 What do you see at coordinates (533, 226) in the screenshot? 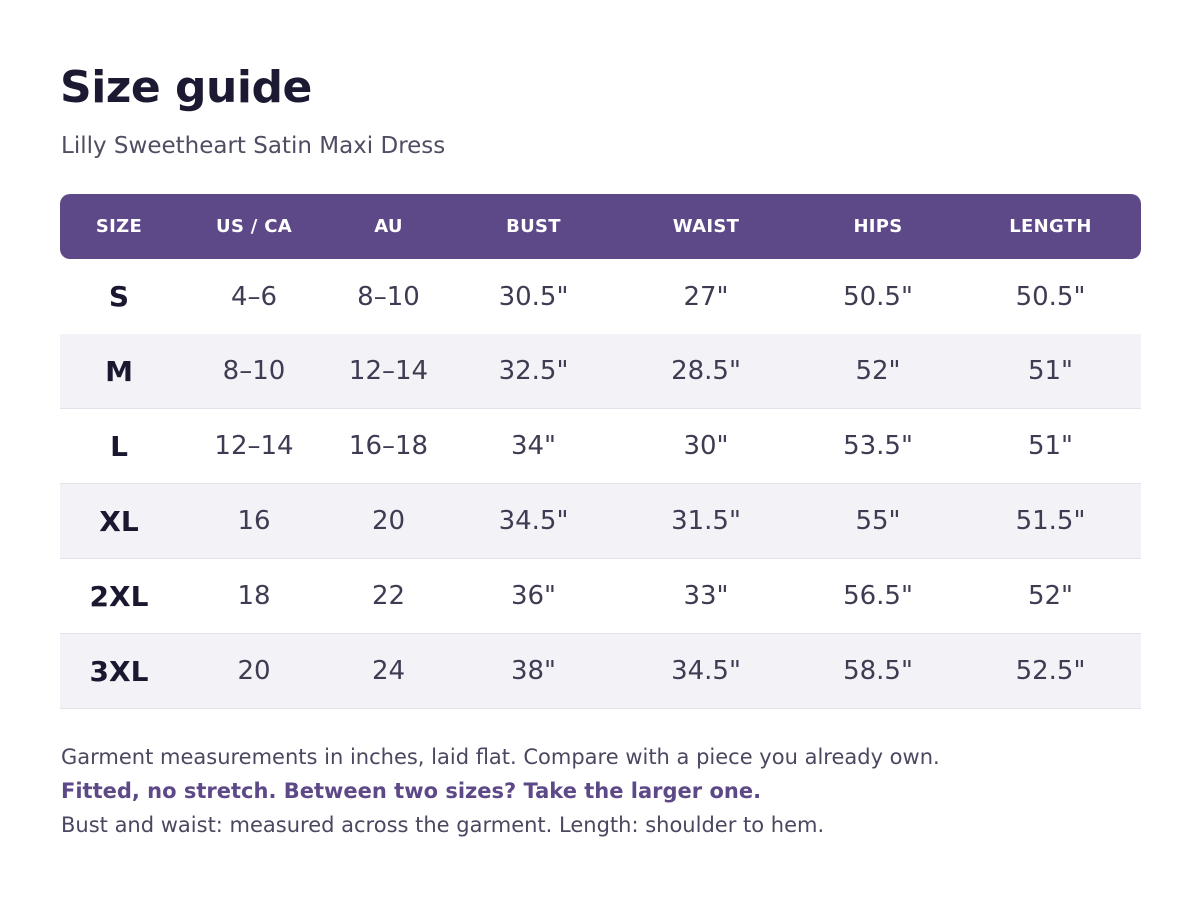
I see `column-header-bust: BUST` at bounding box center [533, 226].